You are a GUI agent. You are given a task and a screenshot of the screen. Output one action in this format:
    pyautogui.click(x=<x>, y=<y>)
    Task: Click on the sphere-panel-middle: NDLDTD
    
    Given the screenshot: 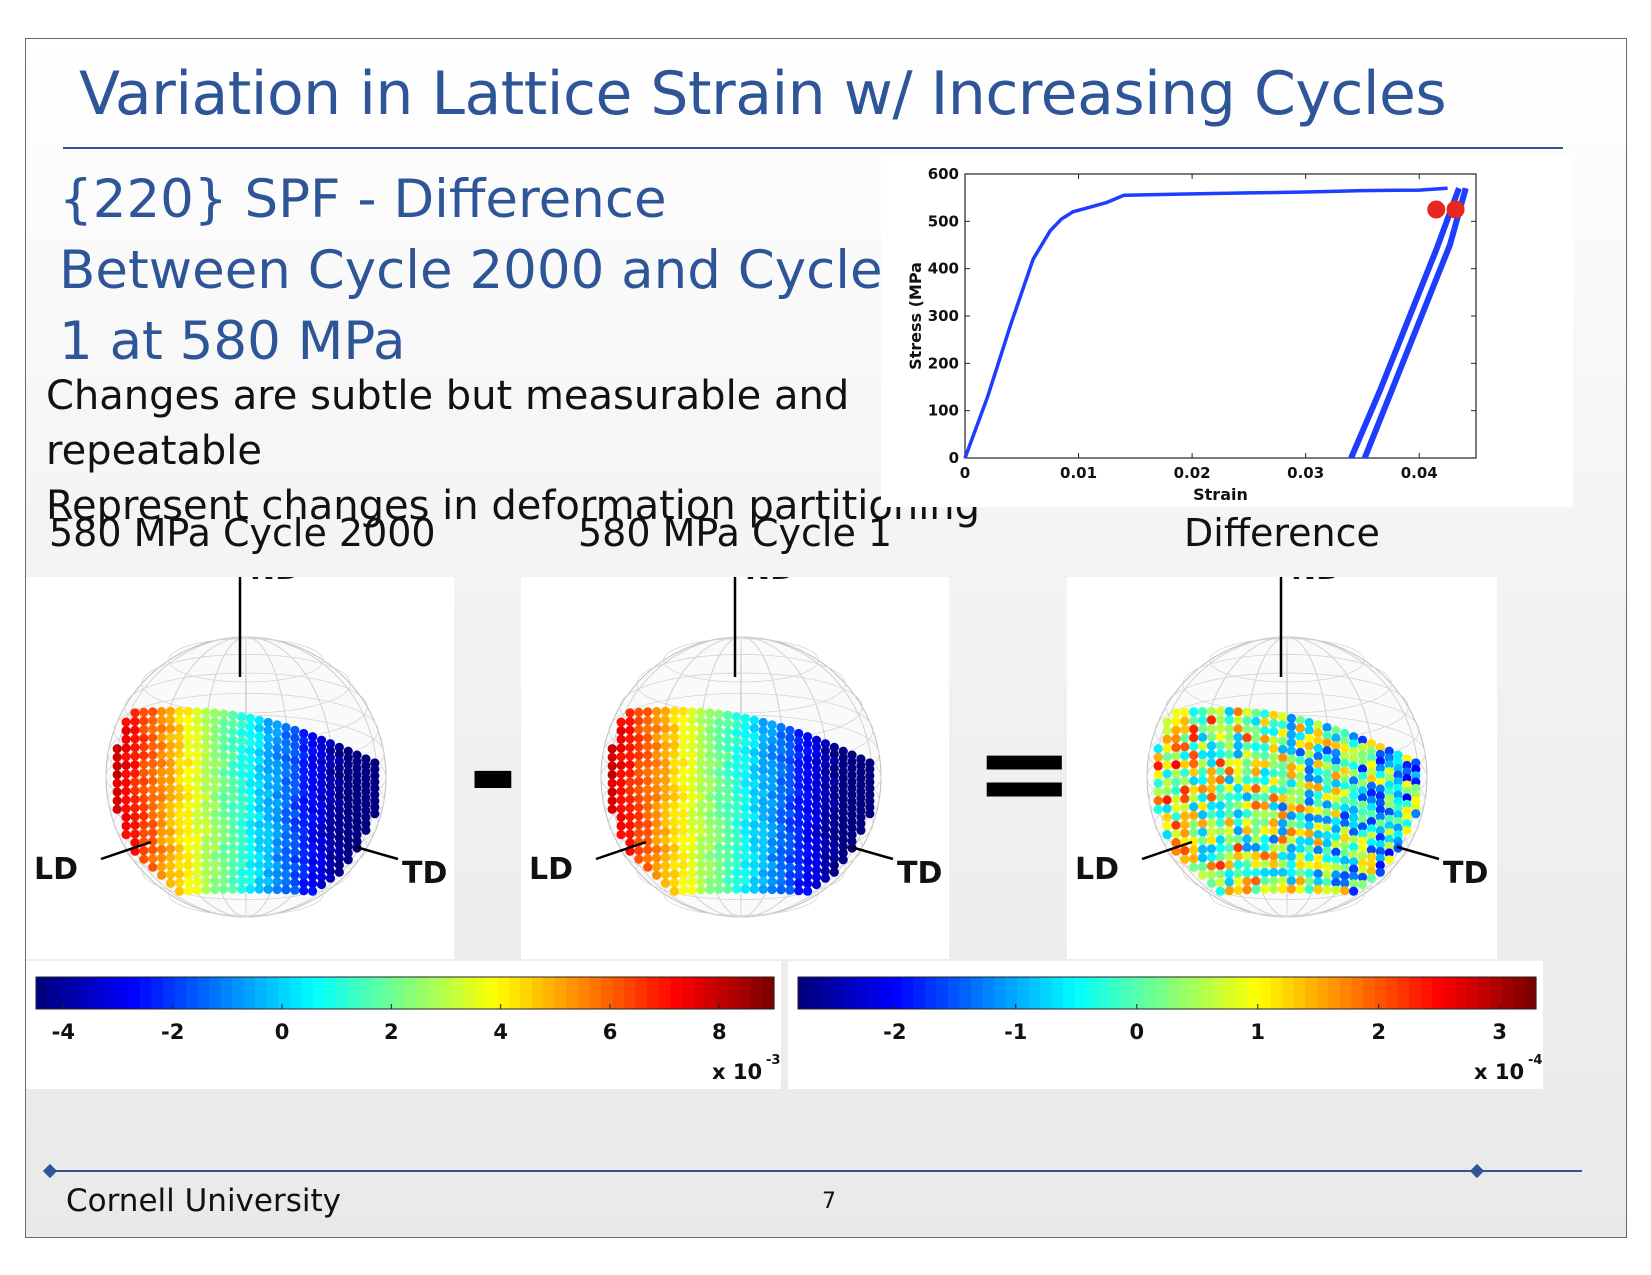 What is the action you would take?
    pyautogui.click(x=735, y=755)
    